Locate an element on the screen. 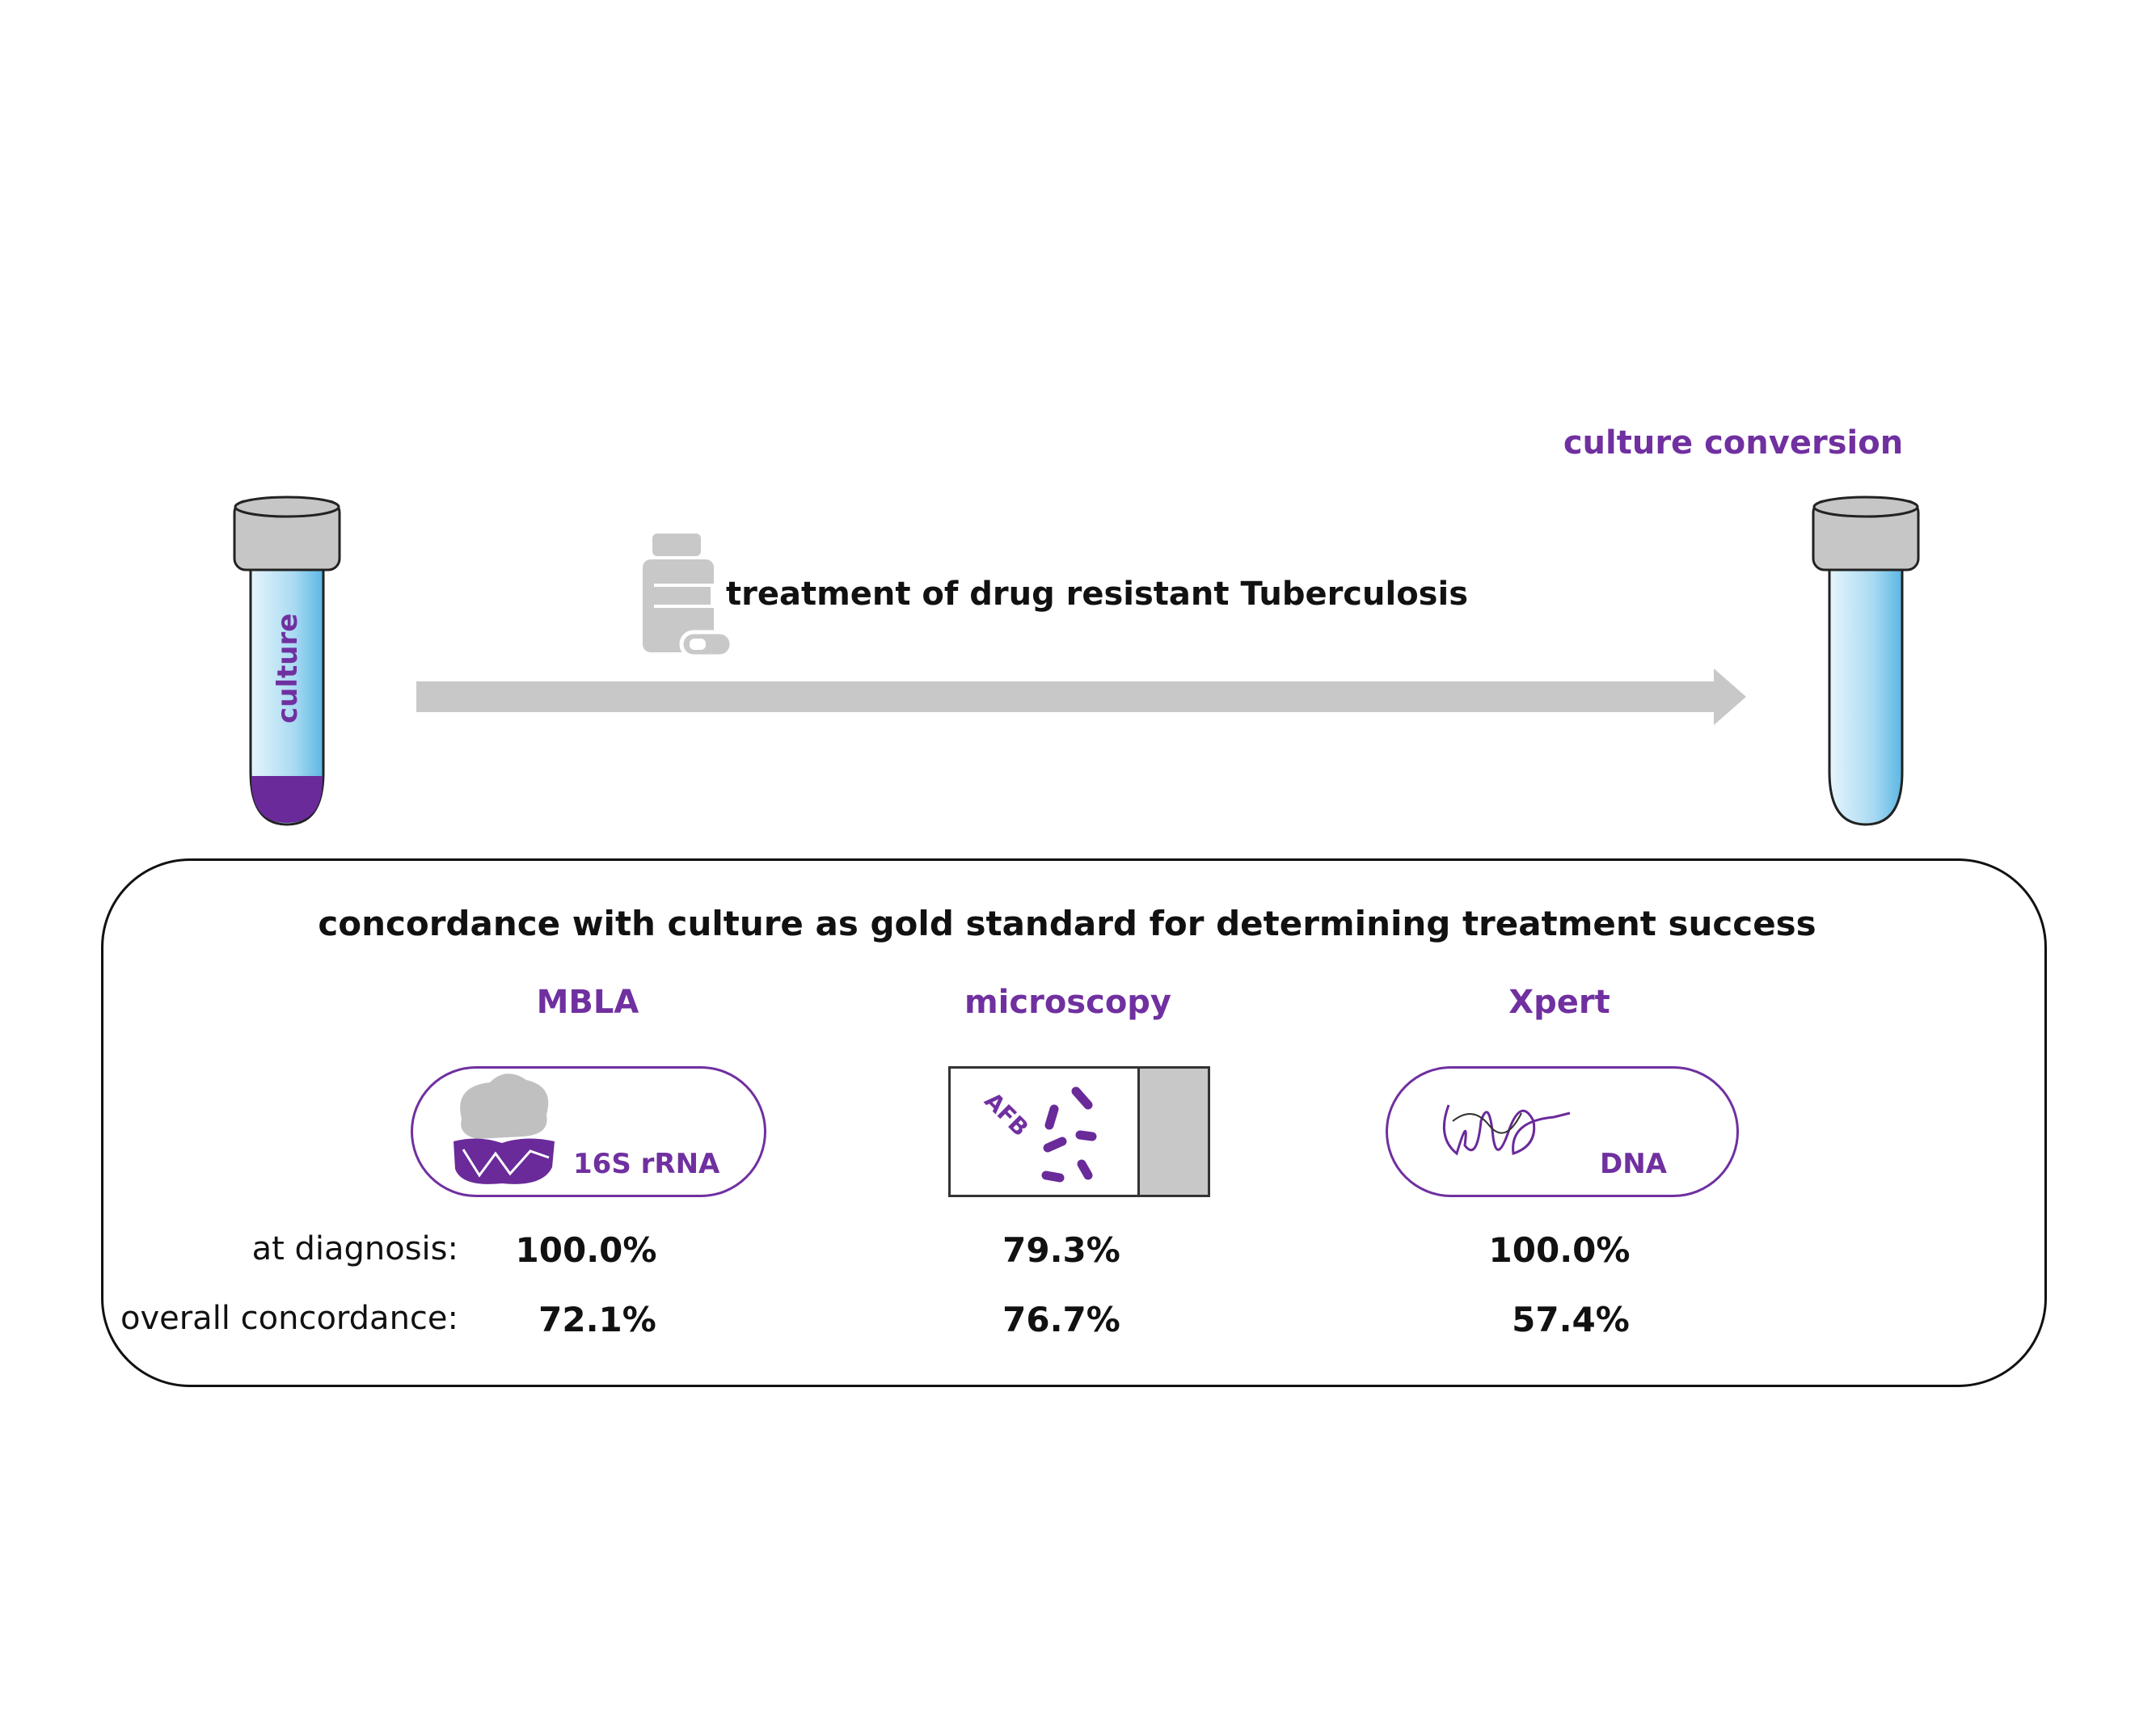 Image resolution: width=2156 pixels, height=1725 pixels. culture-tube-icon: culture is located at coordinates (287, 661).